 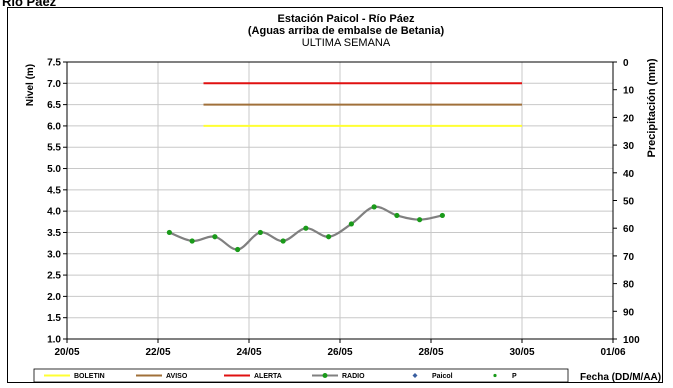 I want to click on legend-item-boletin: BOLETIN, so click(x=74, y=376).